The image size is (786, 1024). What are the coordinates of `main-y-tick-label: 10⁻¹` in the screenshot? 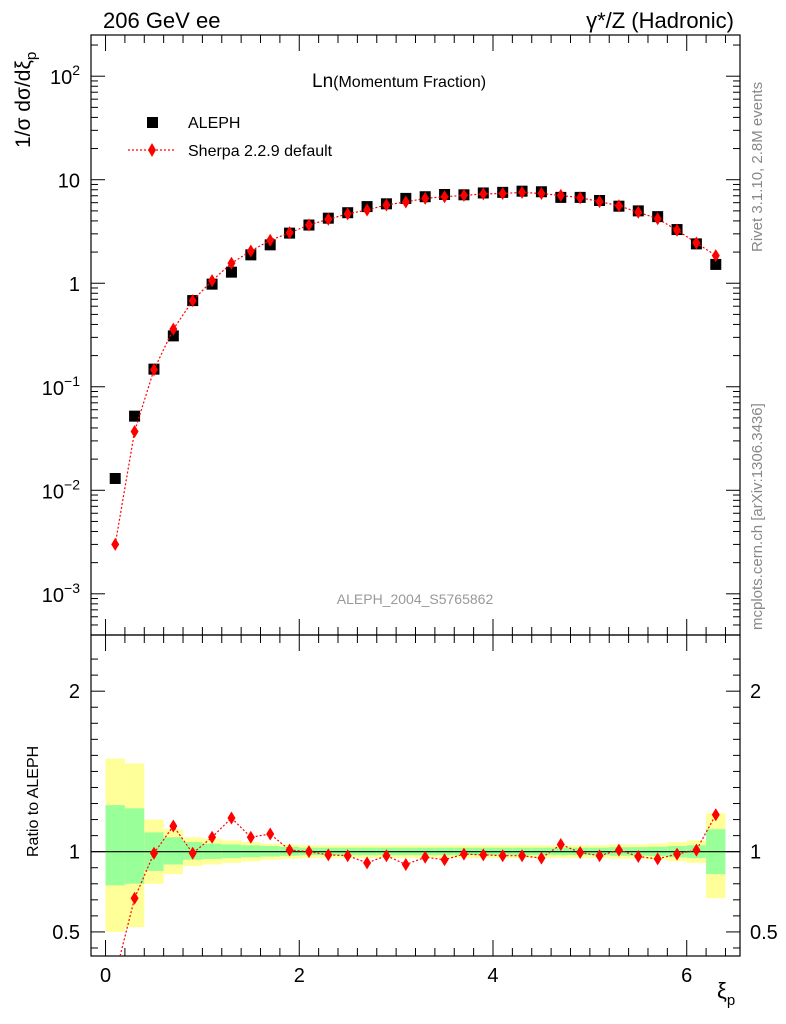 It's located at (61, 386).